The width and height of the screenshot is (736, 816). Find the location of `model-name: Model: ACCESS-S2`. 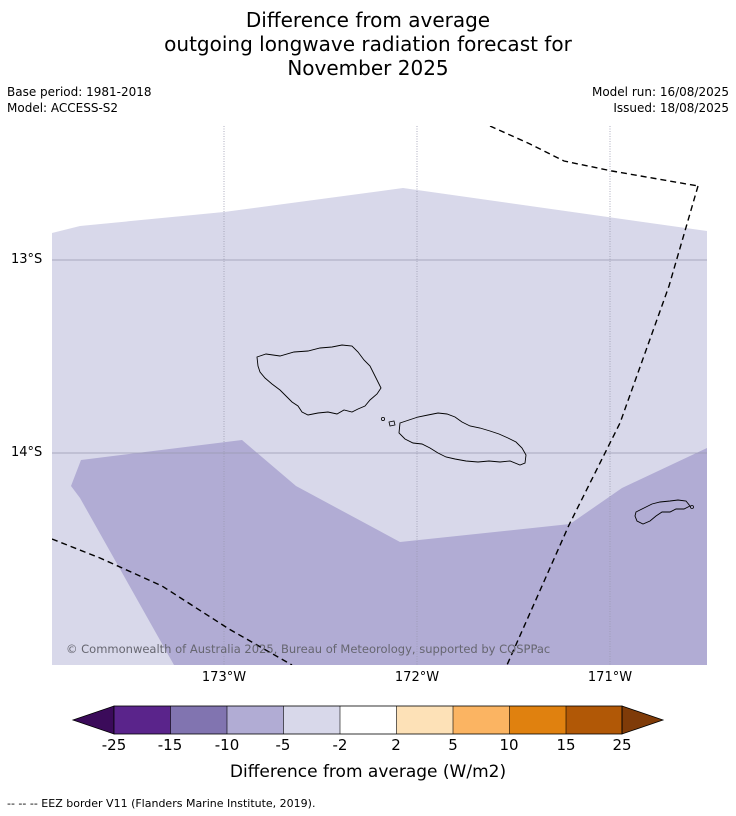

model-name: Model: ACCESS-S2 is located at coordinates (63, 108).